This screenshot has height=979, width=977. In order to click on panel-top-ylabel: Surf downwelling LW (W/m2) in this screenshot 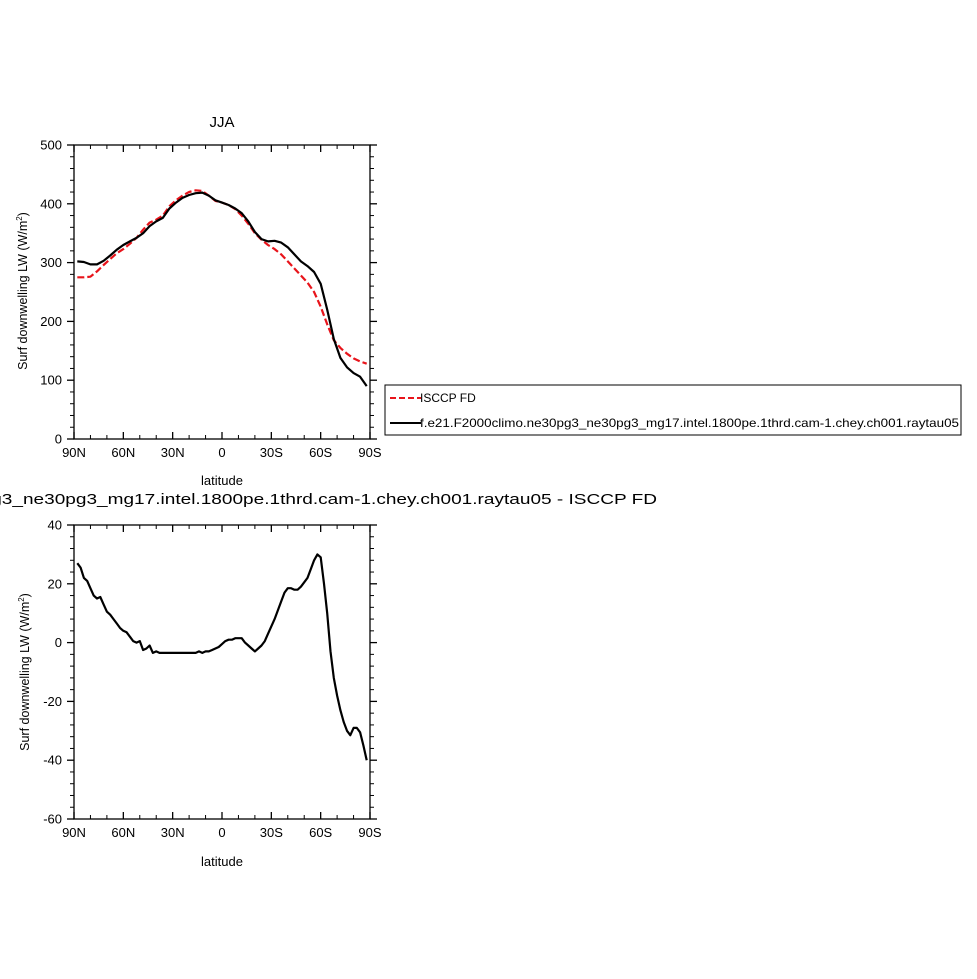, I will do `click(22, 291)`.